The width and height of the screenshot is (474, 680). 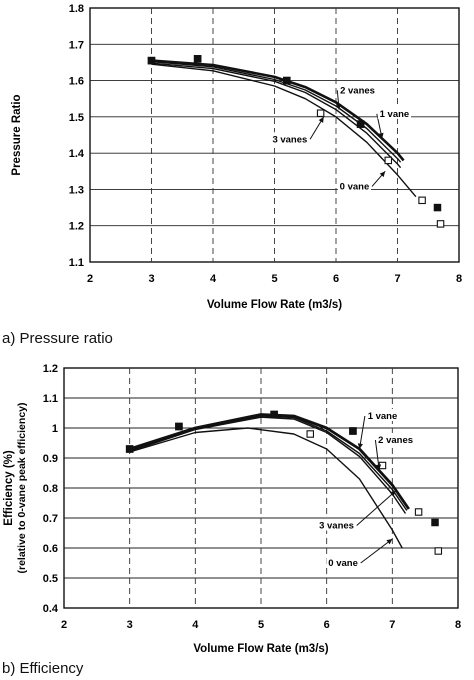 I want to click on y-tick-label: 1.5, so click(x=76, y=118).